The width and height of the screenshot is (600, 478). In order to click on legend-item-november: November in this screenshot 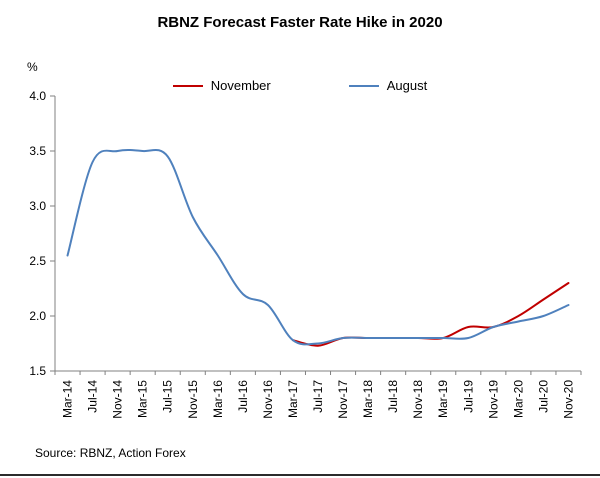, I will do `click(221, 85)`.